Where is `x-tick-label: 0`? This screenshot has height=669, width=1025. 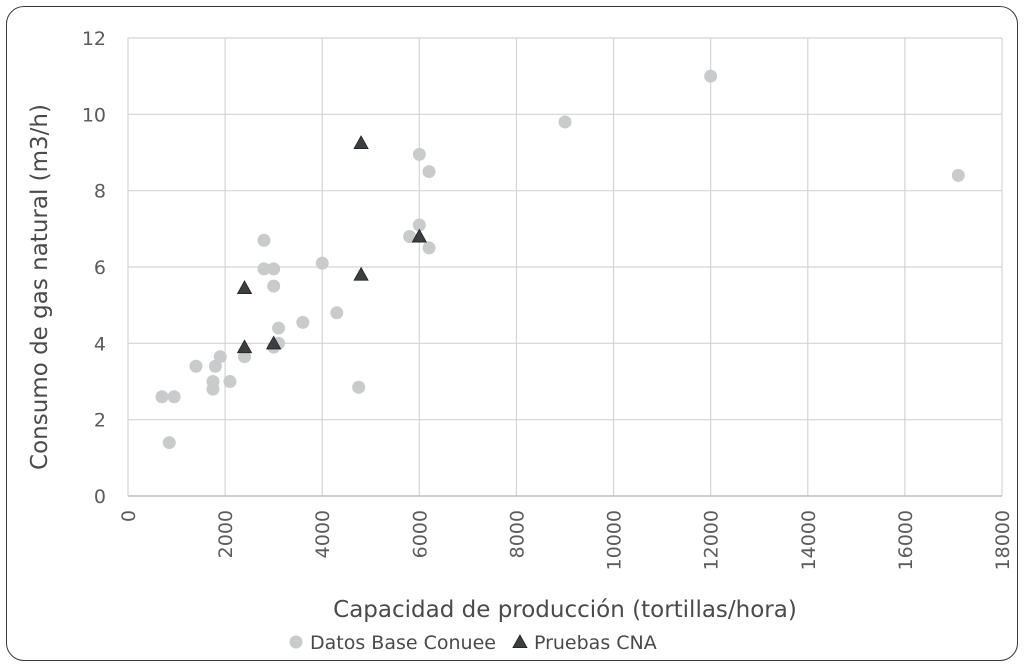
x-tick-label: 0 is located at coordinates (129, 516).